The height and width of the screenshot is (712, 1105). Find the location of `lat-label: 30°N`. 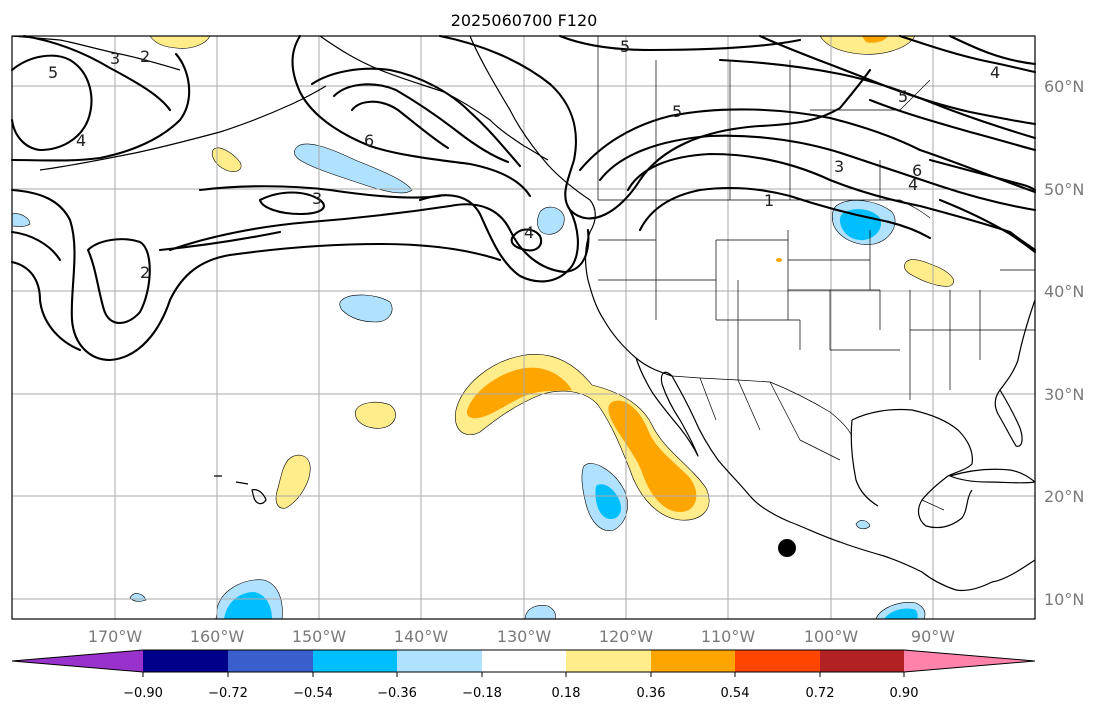

lat-label: 30°N is located at coordinates (1064, 394).